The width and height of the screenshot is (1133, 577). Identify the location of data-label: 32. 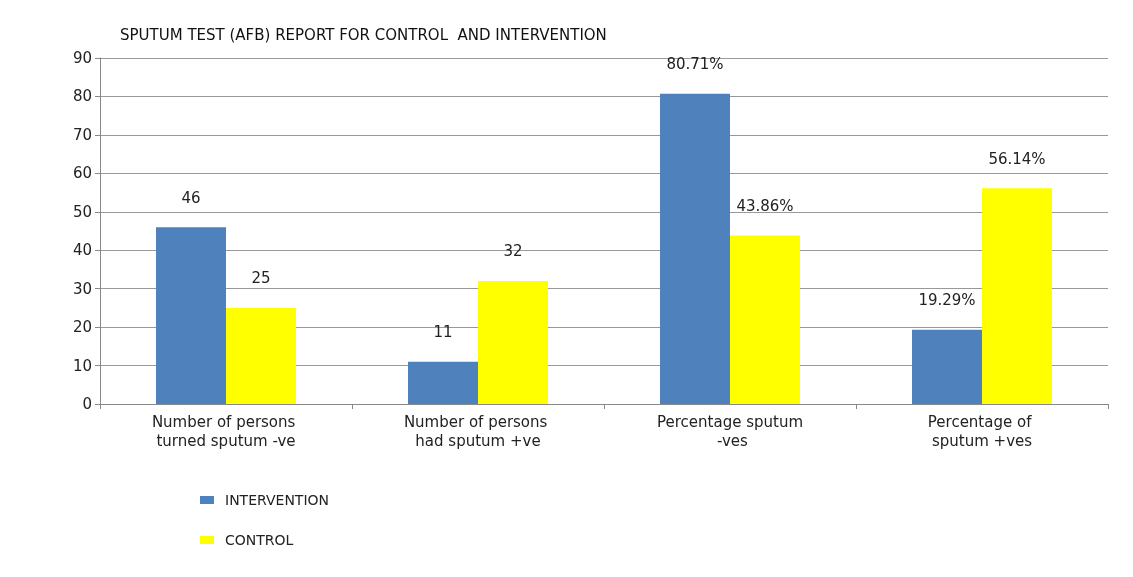
(513, 251).